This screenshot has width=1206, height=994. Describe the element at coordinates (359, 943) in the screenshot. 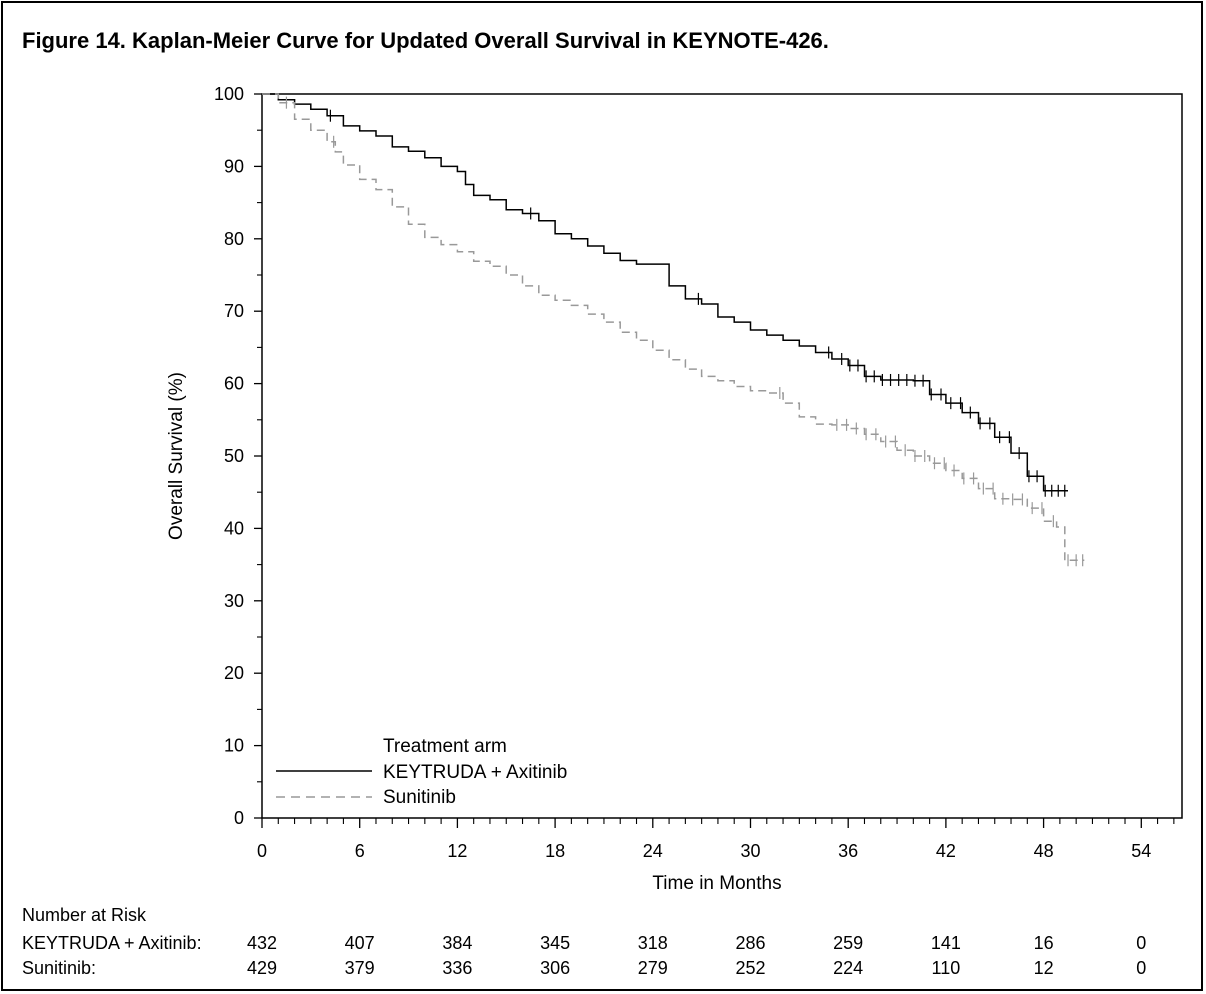

I see `risk-count: 407` at that location.